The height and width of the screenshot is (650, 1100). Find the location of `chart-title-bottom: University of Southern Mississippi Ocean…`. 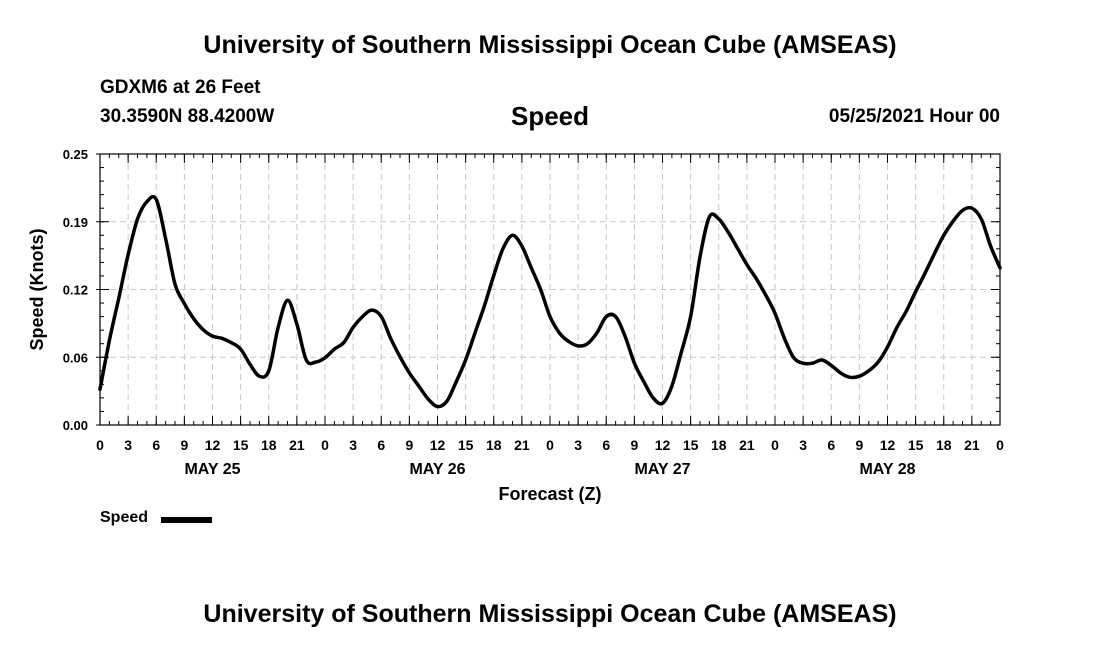

chart-title-bottom: University of Southern Mississippi Ocean… is located at coordinates (550, 614).